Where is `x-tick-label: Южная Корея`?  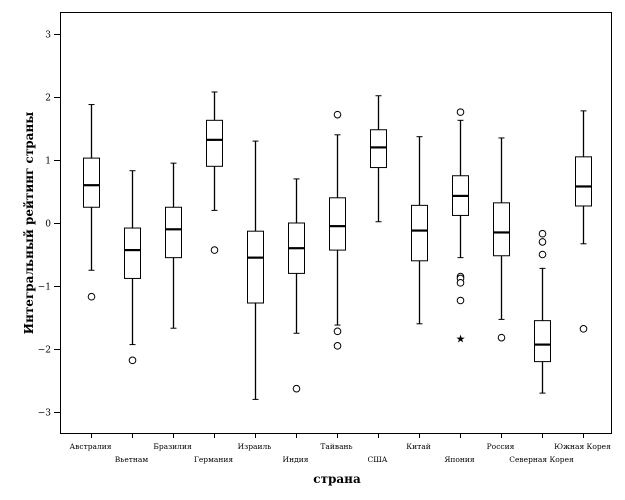
x-tick-label: Южная Корея is located at coordinates (582, 446).